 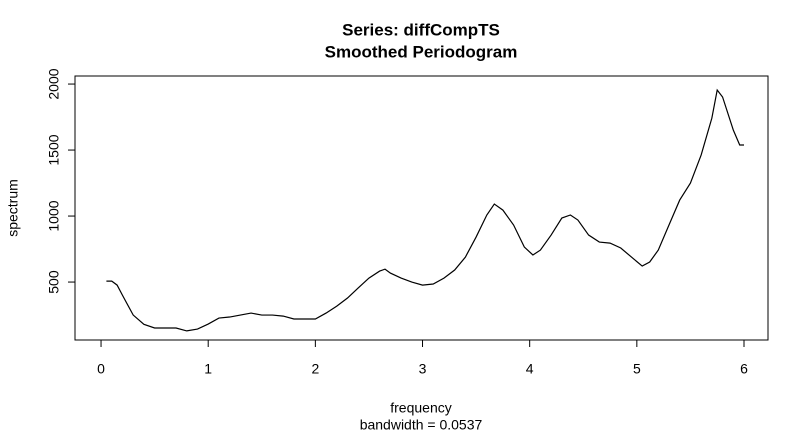 I want to click on x-tick-label: 4, so click(x=530, y=369).